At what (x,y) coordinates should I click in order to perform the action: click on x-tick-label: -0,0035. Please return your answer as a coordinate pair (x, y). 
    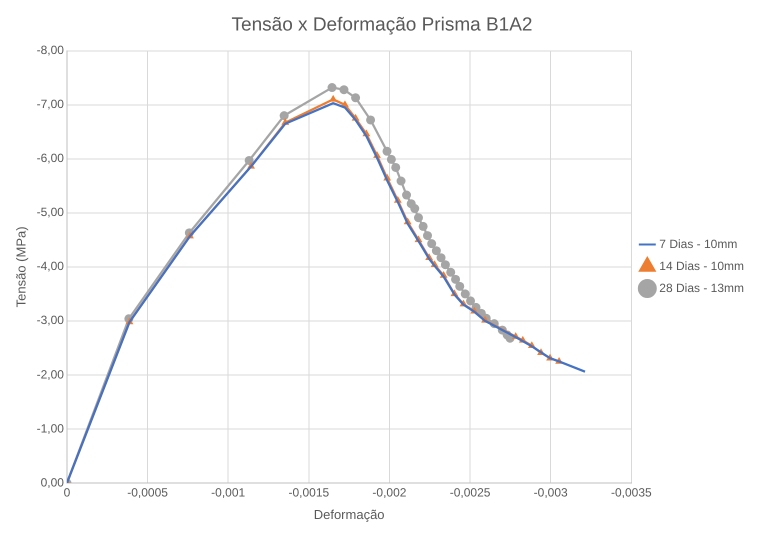
    Looking at the image, I should click on (631, 493).